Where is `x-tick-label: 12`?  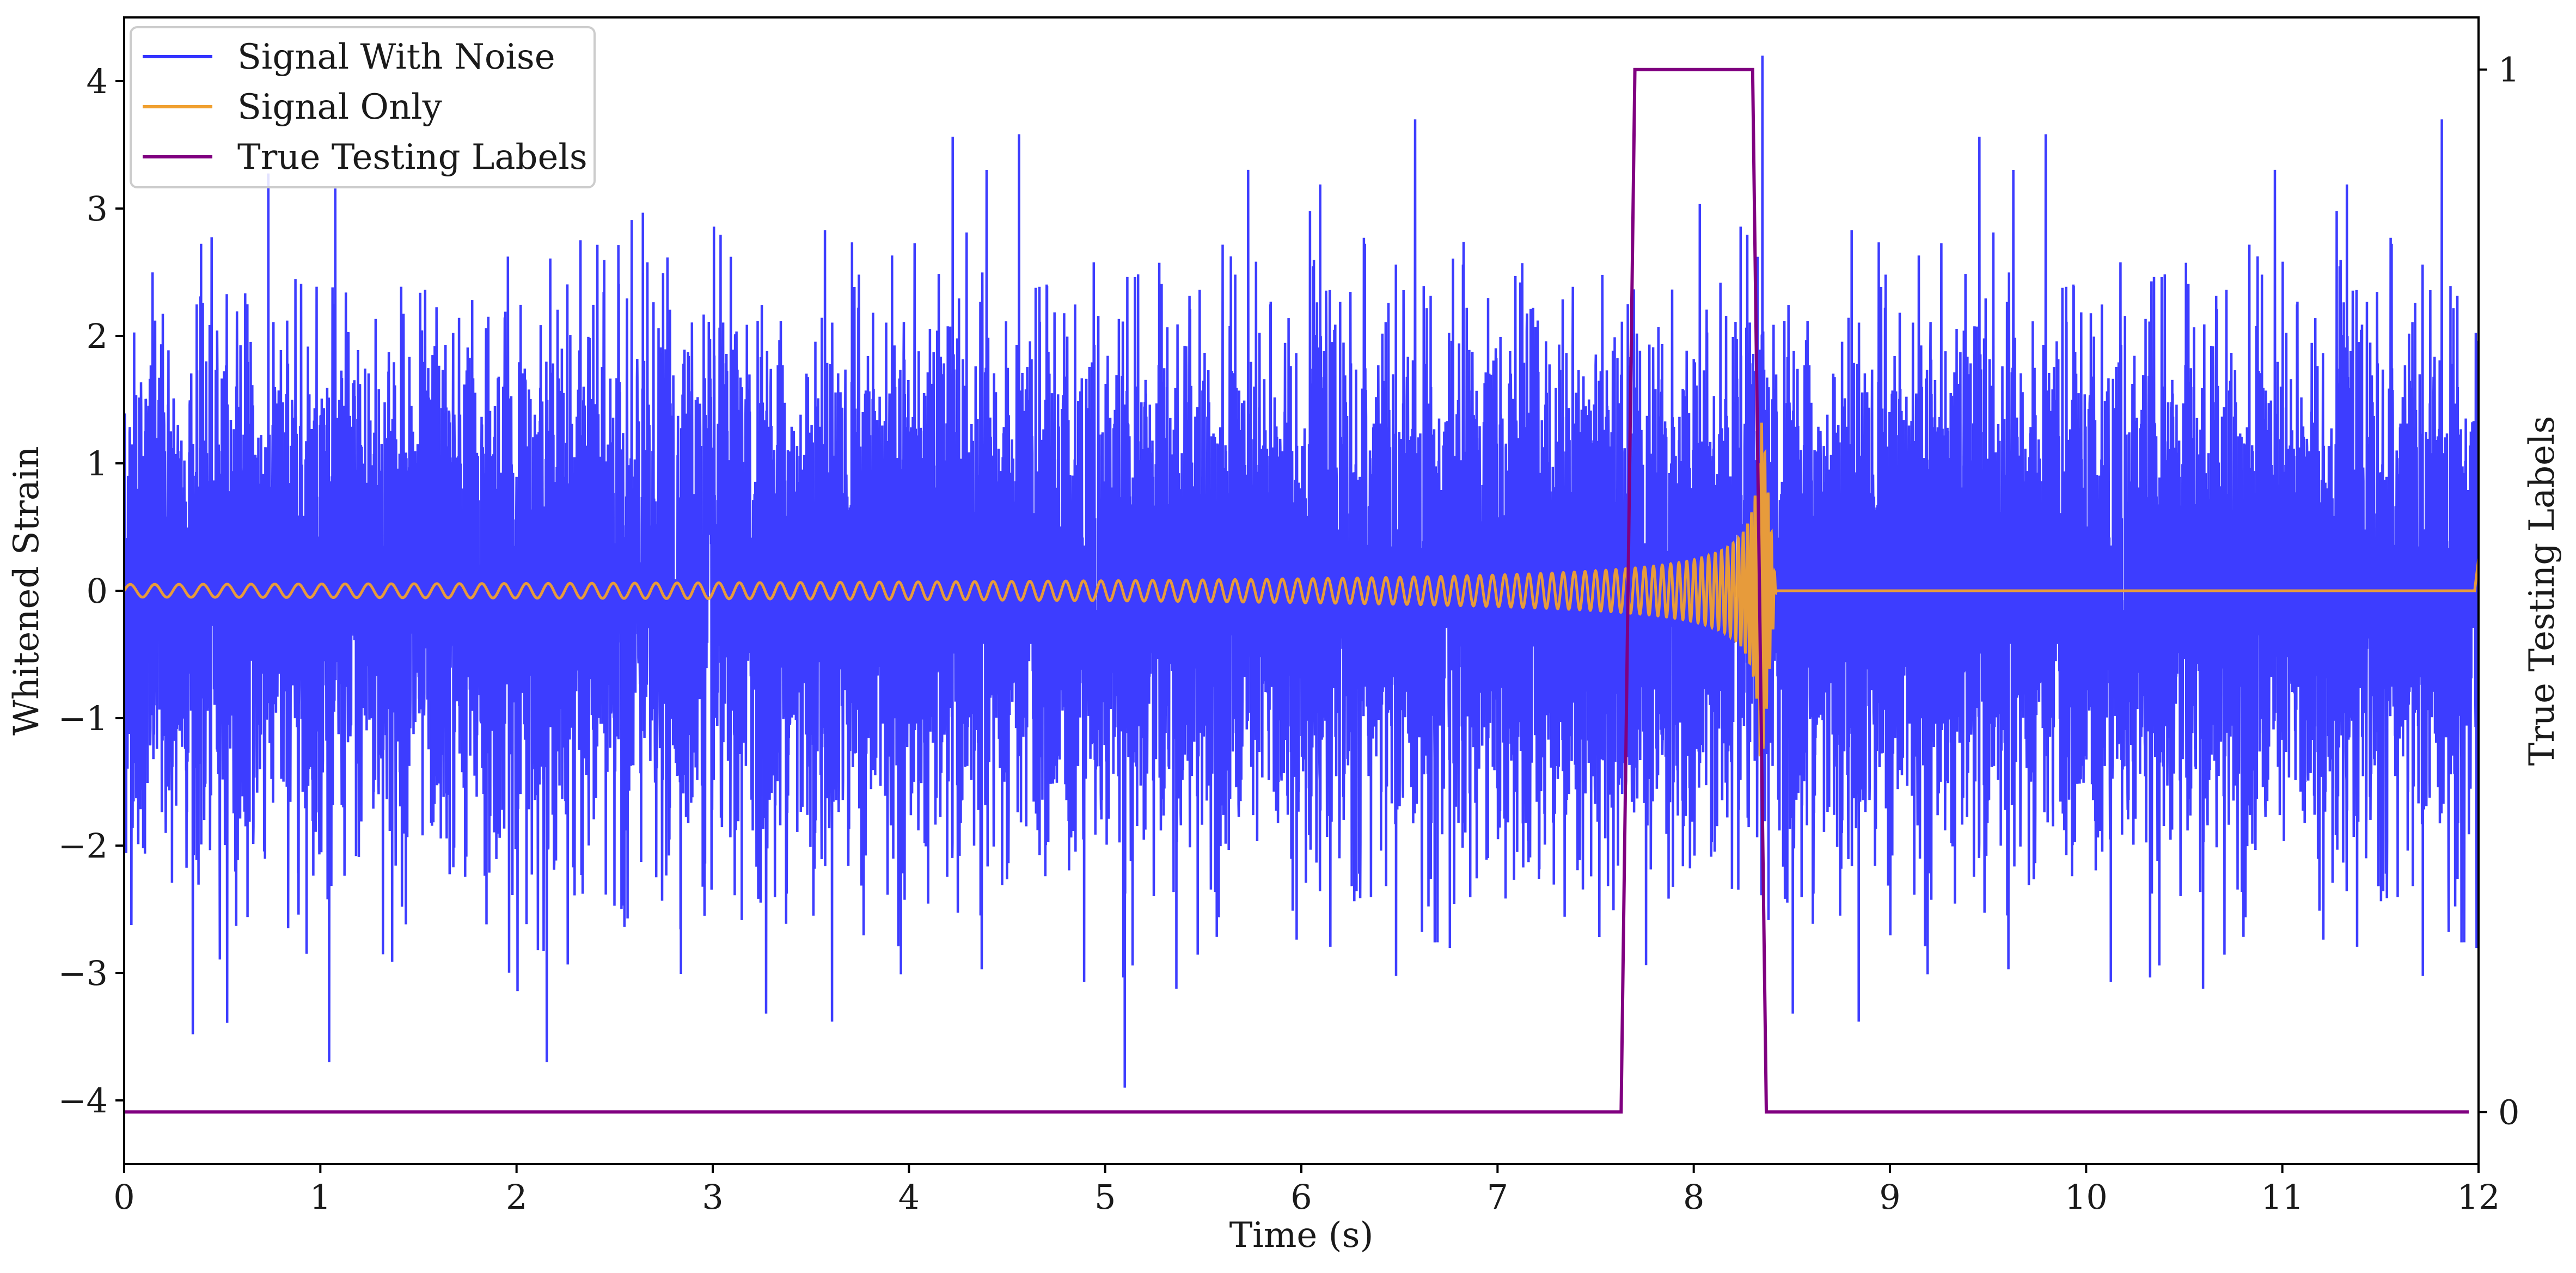 x-tick-label: 12 is located at coordinates (2478, 1197).